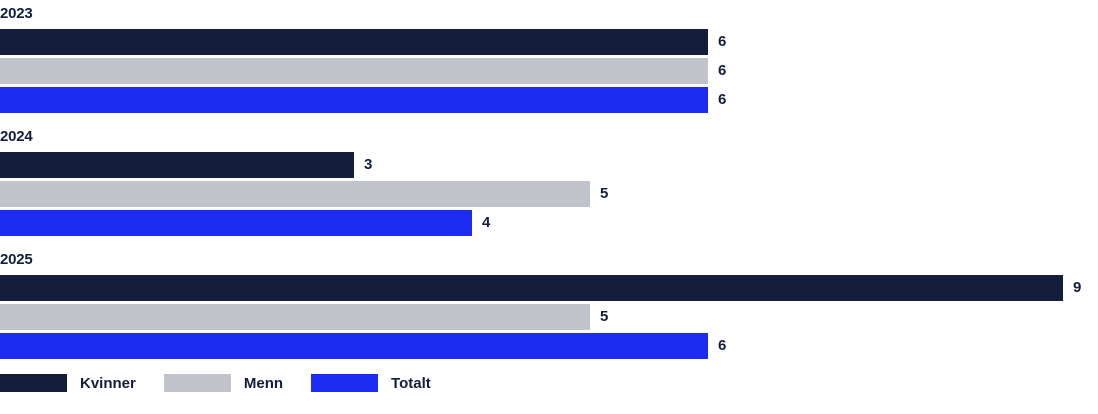 This screenshot has width=1098, height=414. What do you see at coordinates (345, 383) in the screenshot?
I see `legend-swatch-totalt` at bounding box center [345, 383].